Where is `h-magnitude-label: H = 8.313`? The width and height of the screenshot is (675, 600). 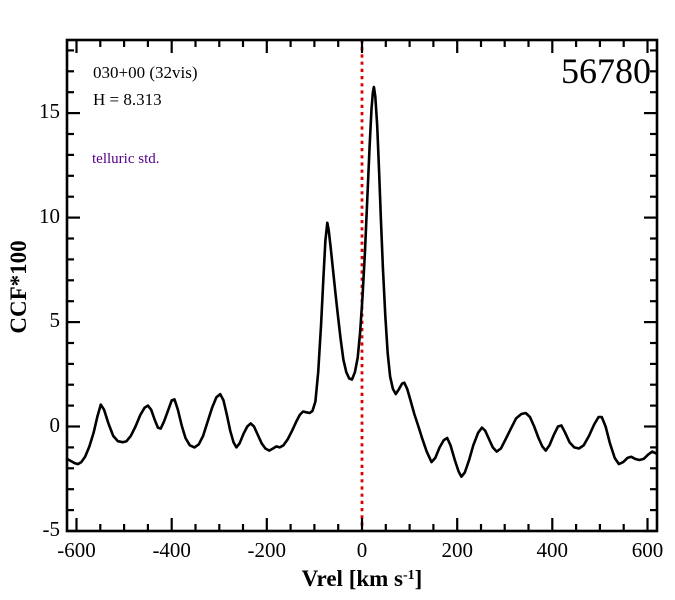
h-magnitude-label: H = 8.313 is located at coordinates (127, 99).